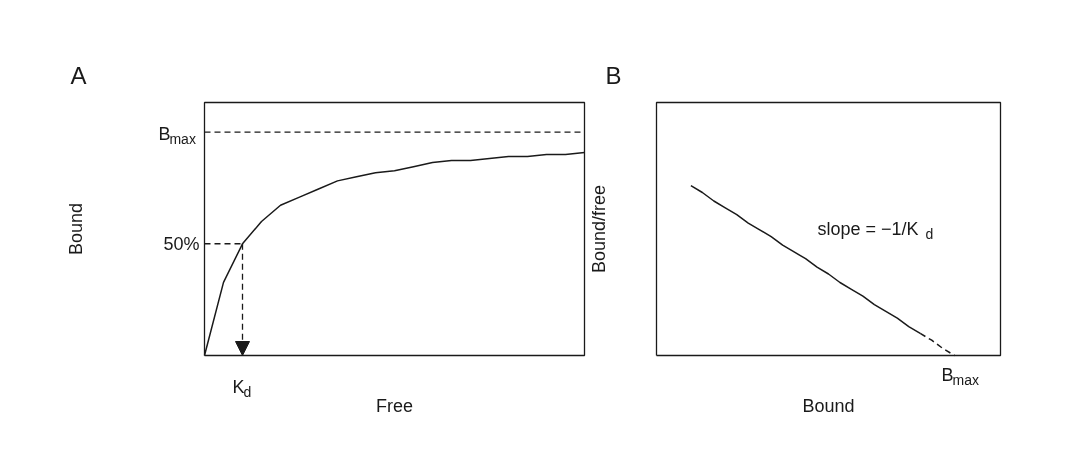  What do you see at coordinates (394, 405) in the screenshot?
I see `x-axis-title: Free` at bounding box center [394, 405].